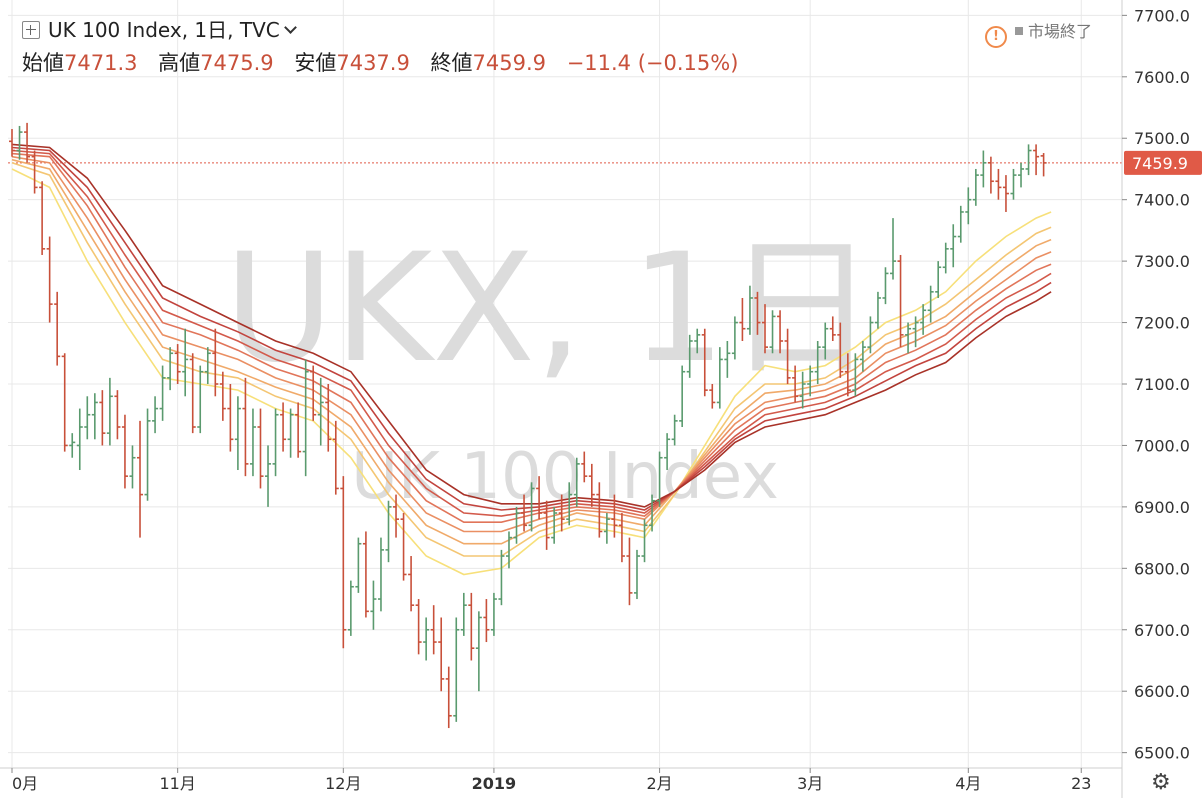 The image size is (1204, 802). Describe the element at coordinates (164, 30) in the screenshot. I see `symbol-title: UK 100 Index, 1日, TVC` at that location.